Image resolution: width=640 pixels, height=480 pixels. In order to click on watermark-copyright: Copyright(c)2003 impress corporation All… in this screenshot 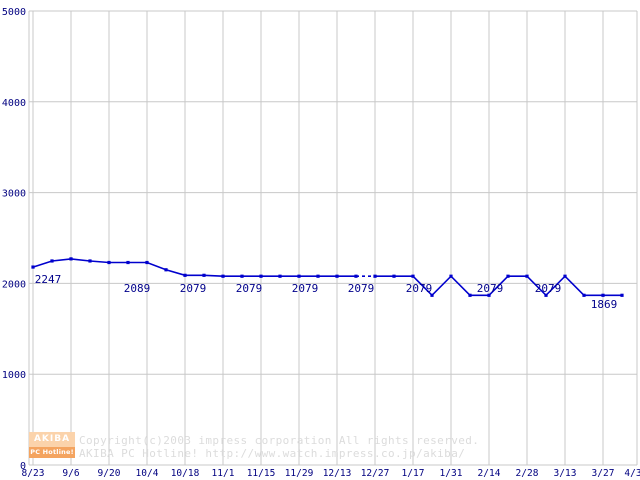, I will do `click(279, 440)`.